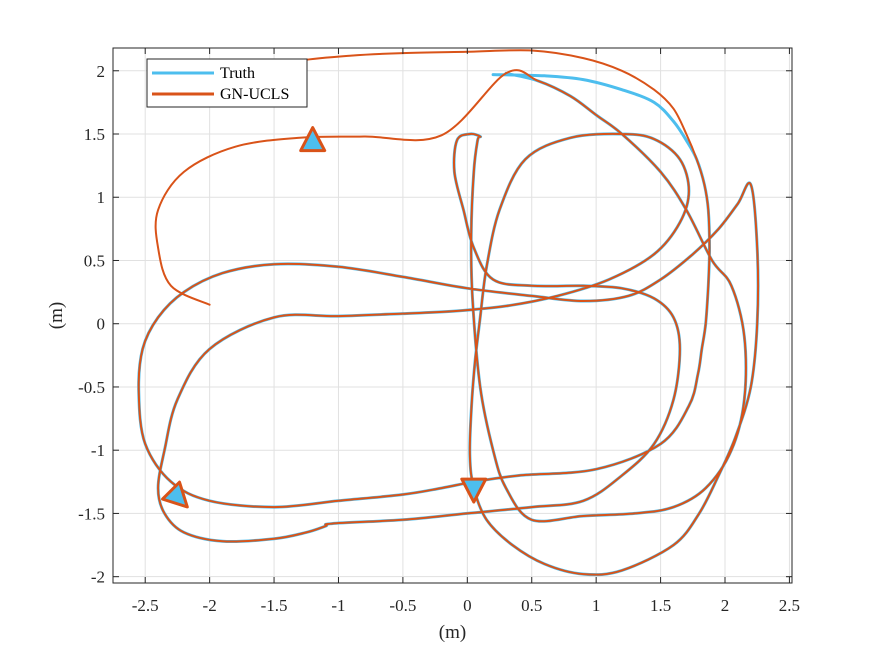 Image resolution: width=875 pixels, height=656 pixels. What do you see at coordinates (467, 605) in the screenshot?
I see `x-tick-label: 0` at bounding box center [467, 605].